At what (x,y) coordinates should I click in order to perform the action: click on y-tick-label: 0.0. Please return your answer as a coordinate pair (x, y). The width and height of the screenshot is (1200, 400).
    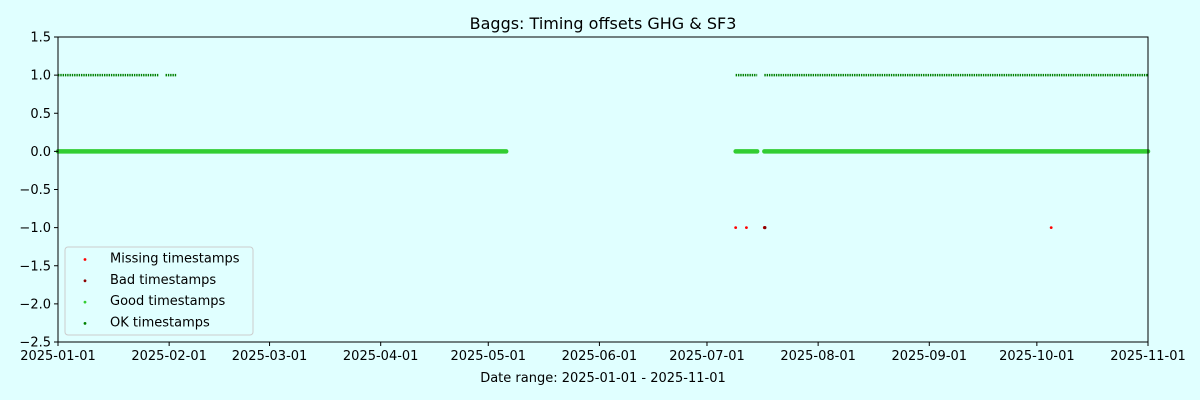
    Looking at the image, I should click on (40, 152).